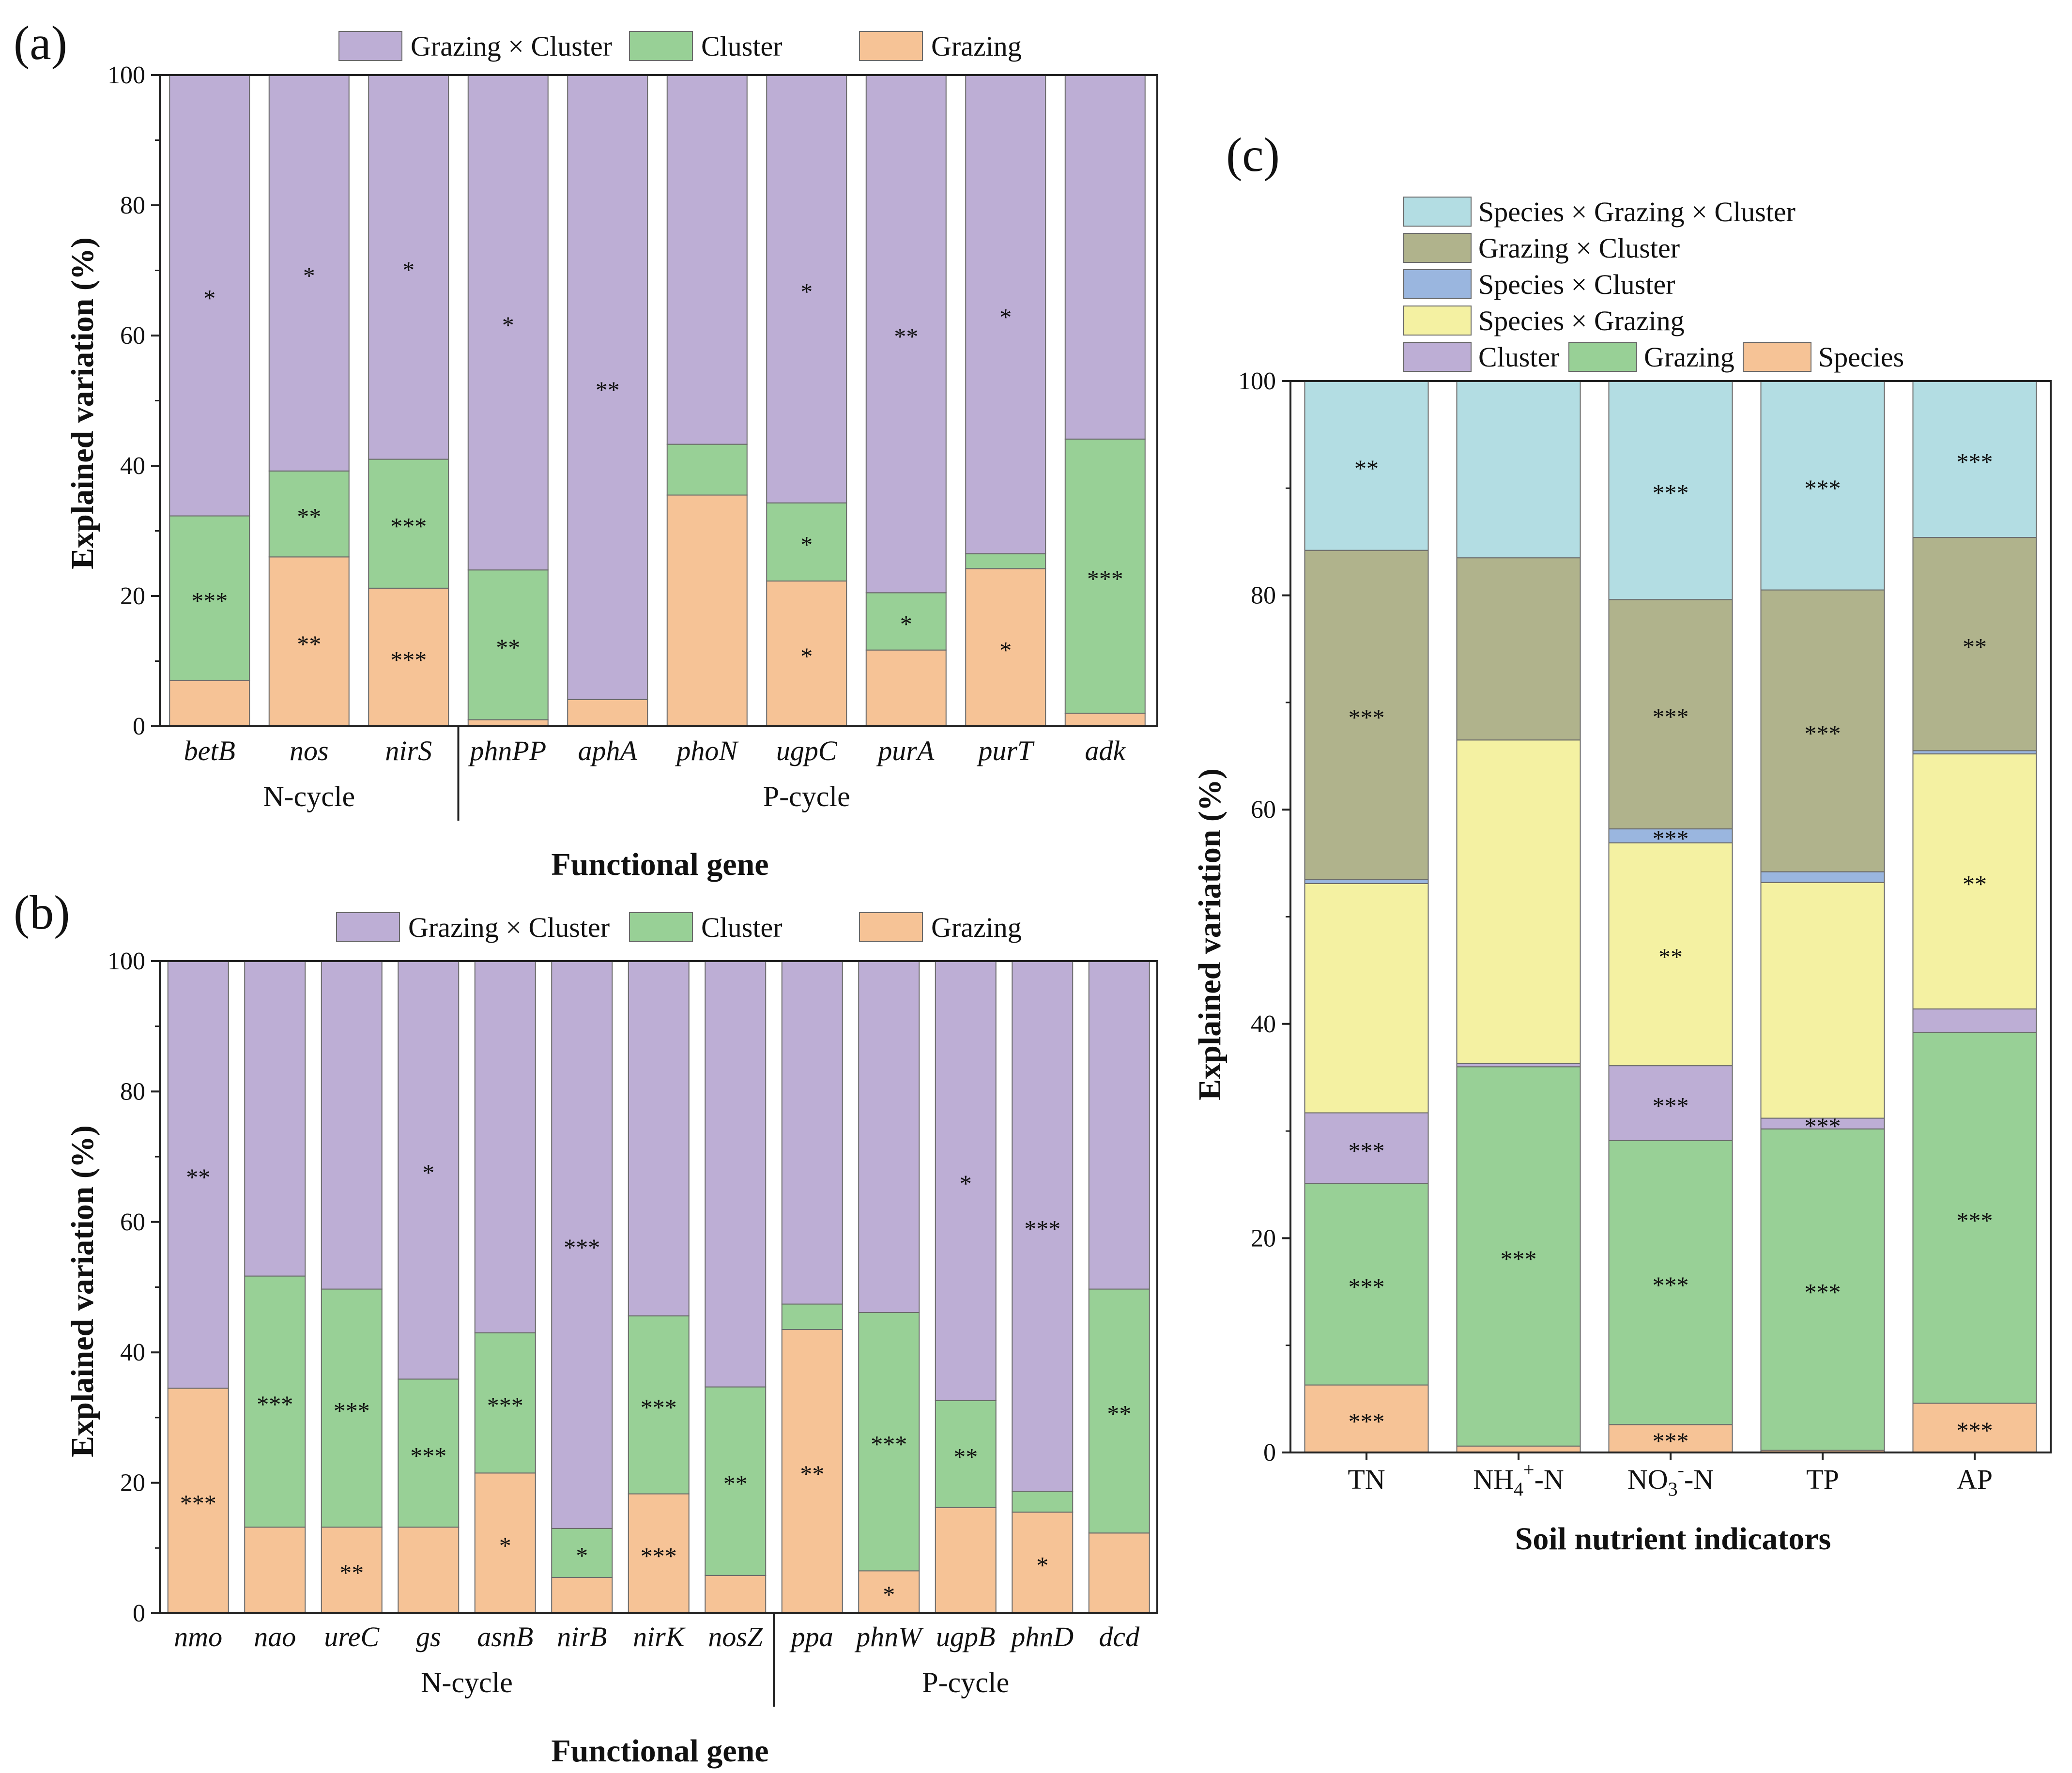 The height and width of the screenshot is (1773, 2072). I want to click on significance-species-x-grazing-x-cluster-tp: ***, so click(1823, 488).